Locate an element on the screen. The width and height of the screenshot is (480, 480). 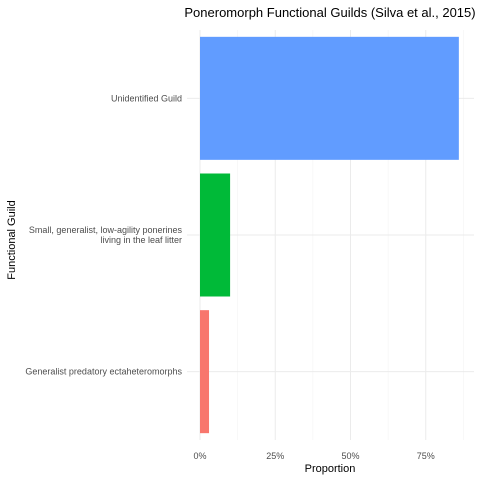
x-tick-labels: 0% 25% 50% 75% is located at coordinates (313, 456).